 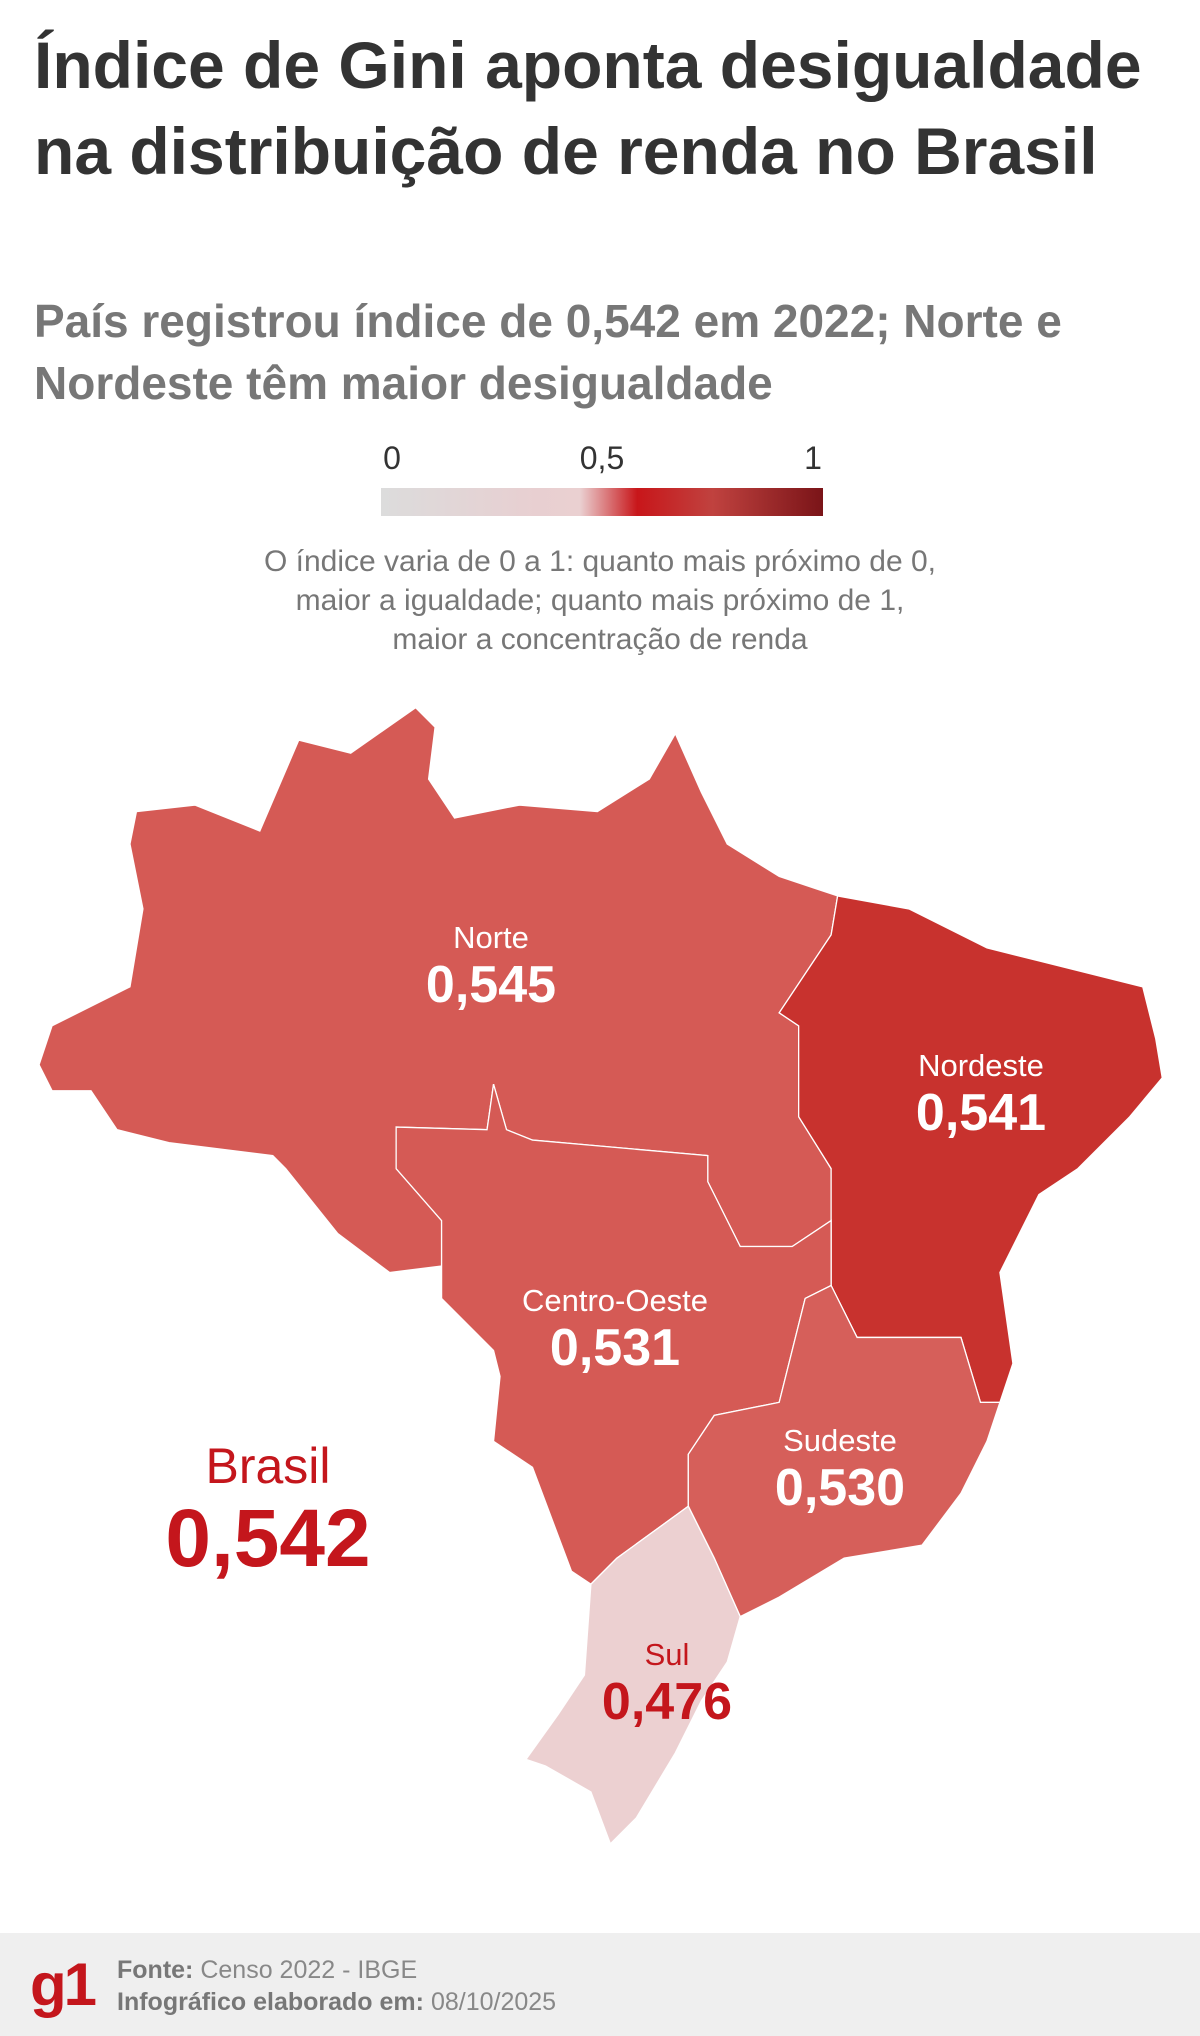 I want to click on region-sul, so click(x=632, y=1675).